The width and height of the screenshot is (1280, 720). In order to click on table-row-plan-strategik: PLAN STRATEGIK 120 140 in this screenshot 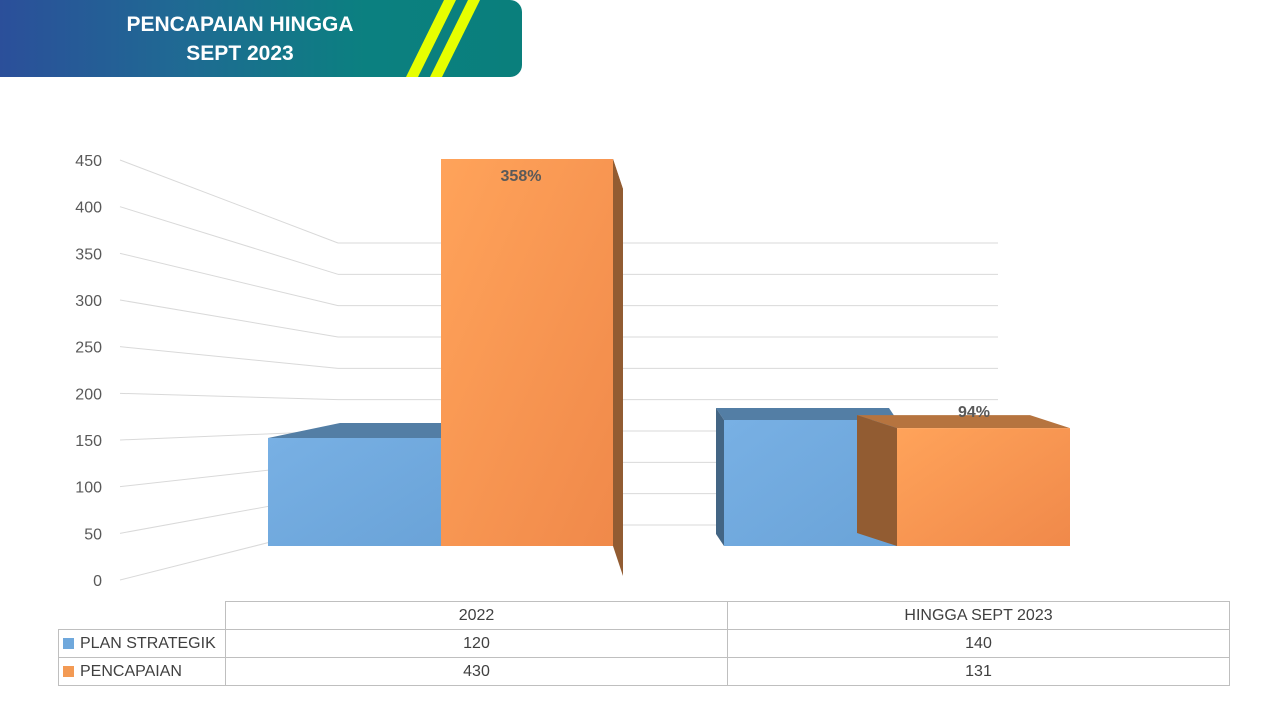, I will do `click(644, 643)`.